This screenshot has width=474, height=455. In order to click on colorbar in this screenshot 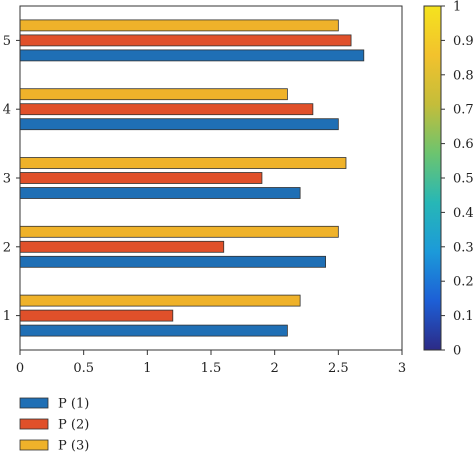, I will do `click(432, 178)`.